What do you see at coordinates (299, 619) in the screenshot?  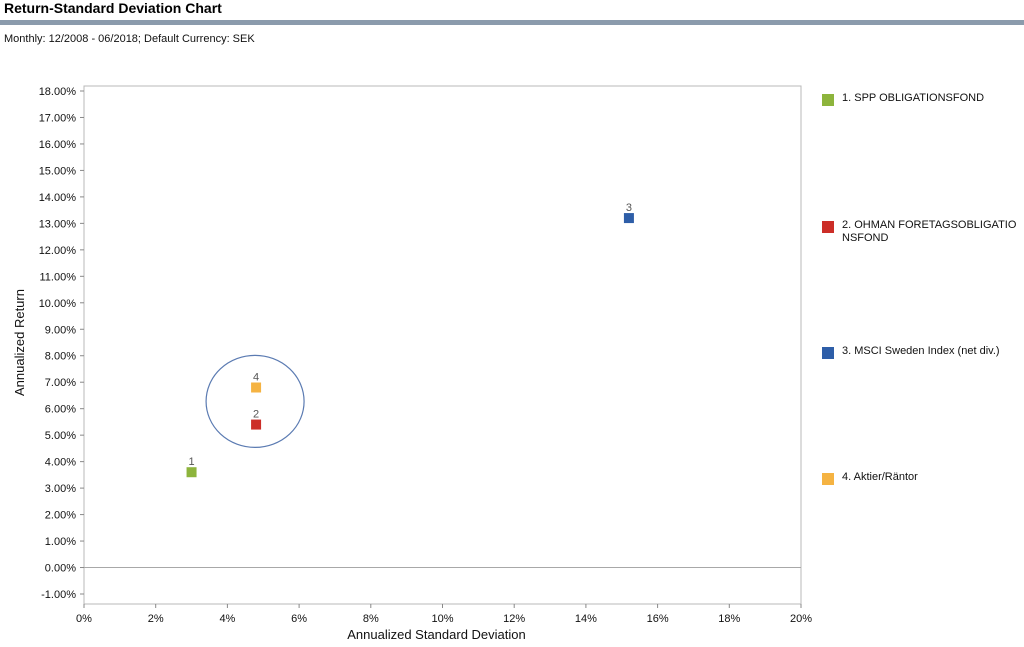 I see `x-tick-label: 6%` at bounding box center [299, 619].